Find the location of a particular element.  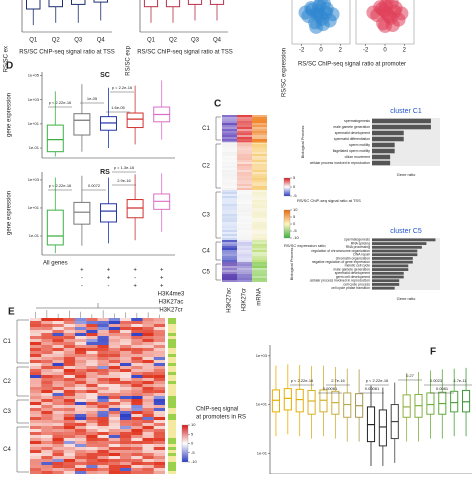

p-value: 4.7e-11 is located at coordinates (460, 380).